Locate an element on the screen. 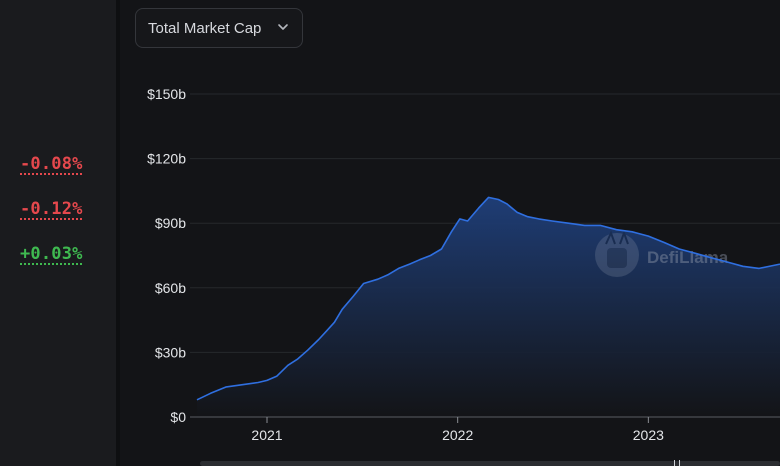 This screenshot has height=466, width=780. llama-logo-icon is located at coordinates (617, 253).